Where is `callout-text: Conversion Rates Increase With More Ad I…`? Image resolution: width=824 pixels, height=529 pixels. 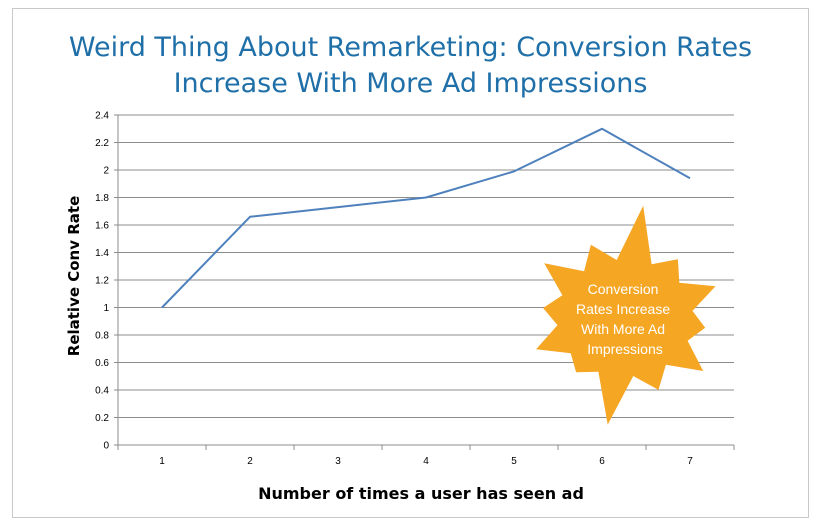
callout-text: Conversion Rates Increase With More Ad I… is located at coordinates (625, 319).